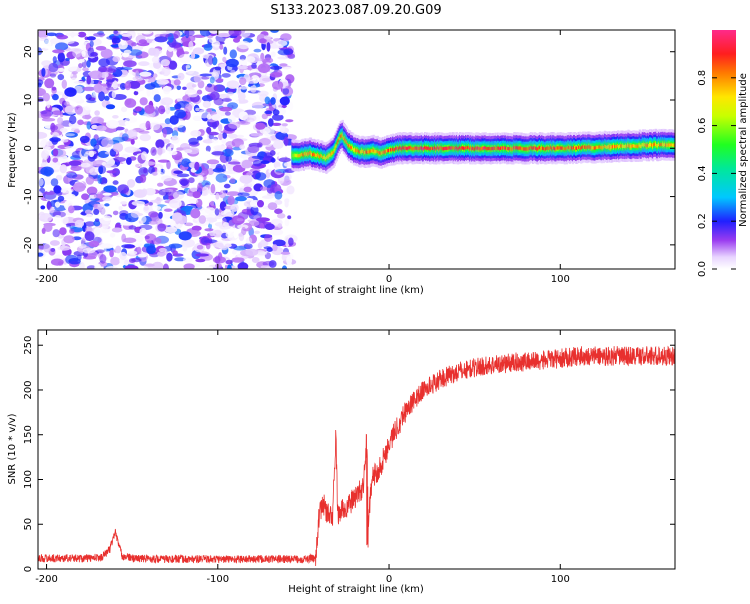  Describe the element at coordinates (724, 149) in the screenshot. I see `colorbar-gradient` at that location.